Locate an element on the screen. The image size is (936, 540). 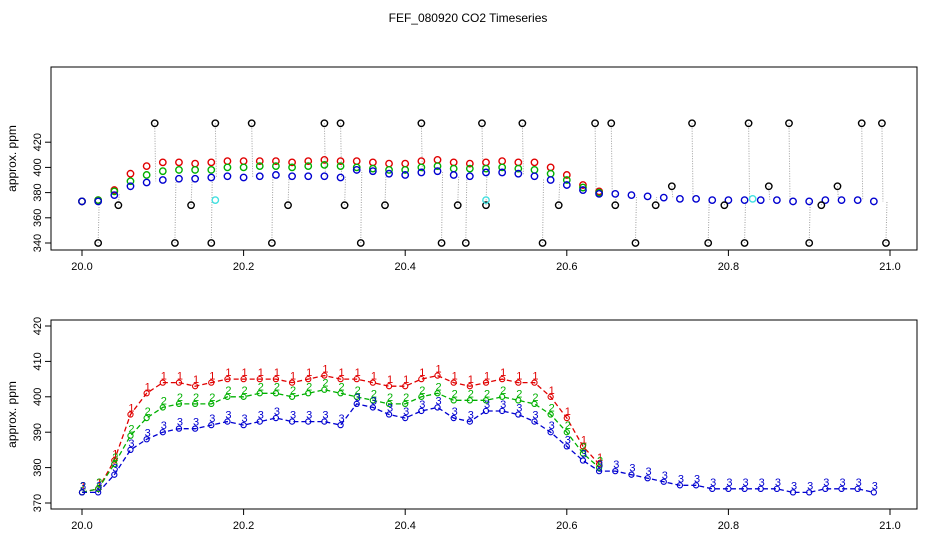
series-1-line is located at coordinates (340, 434).